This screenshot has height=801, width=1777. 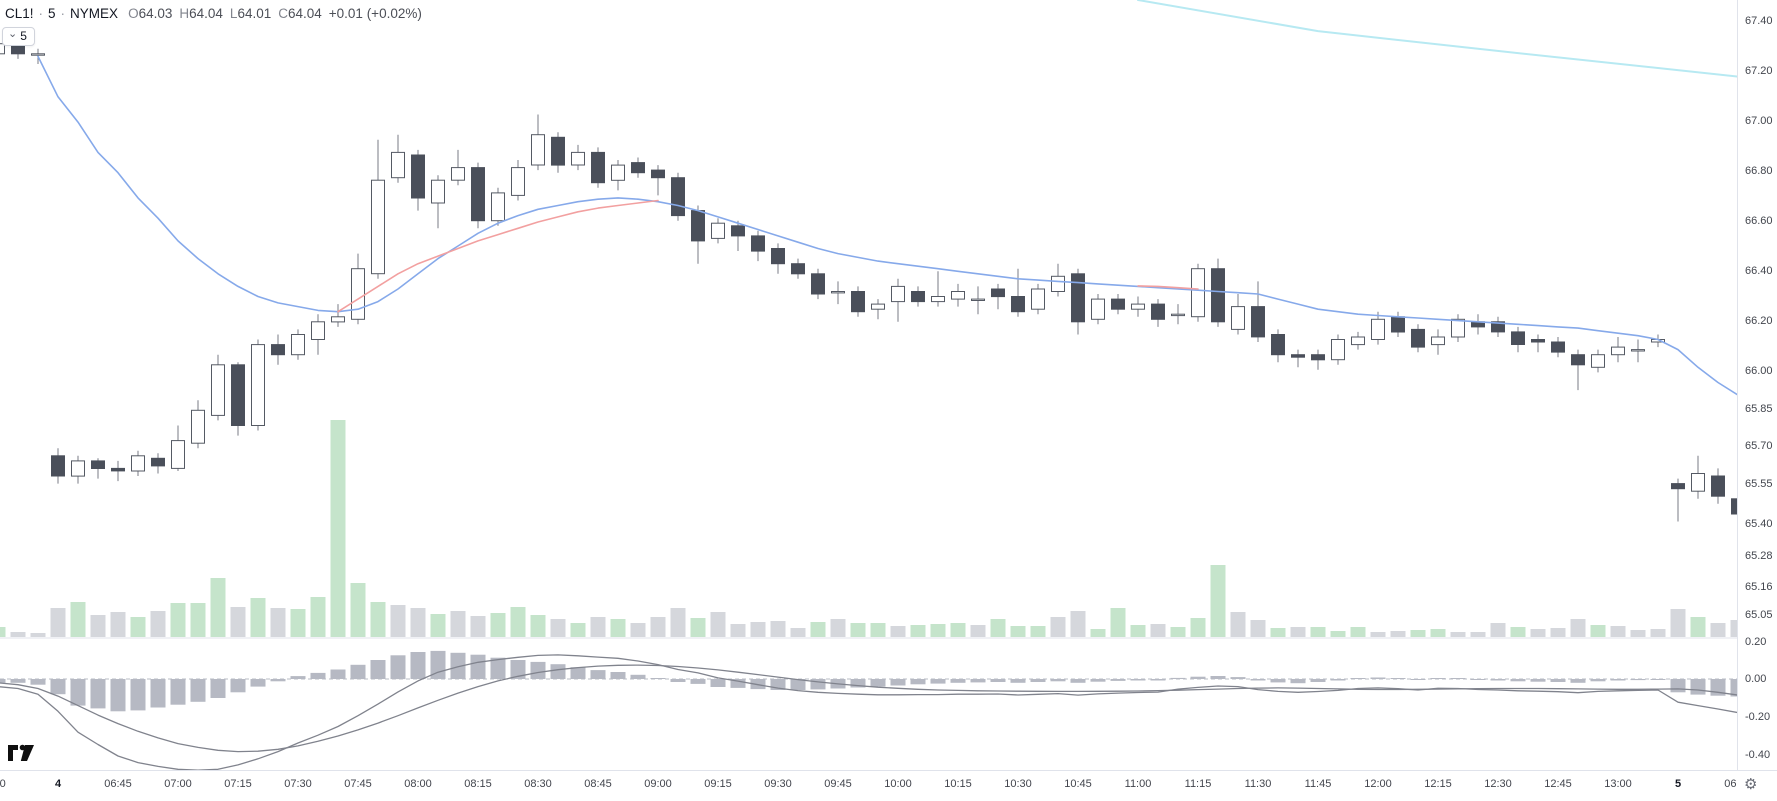 What do you see at coordinates (1378, 784) in the screenshot?
I see `time-axis-label: 12:00` at bounding box center [1378, 784].